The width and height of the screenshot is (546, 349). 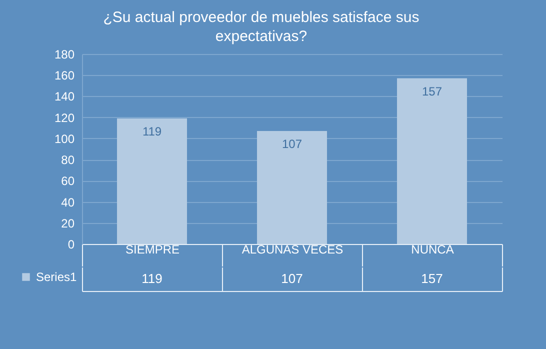 I want to click on y-tick-label: 100, so click(x=64, y=139).